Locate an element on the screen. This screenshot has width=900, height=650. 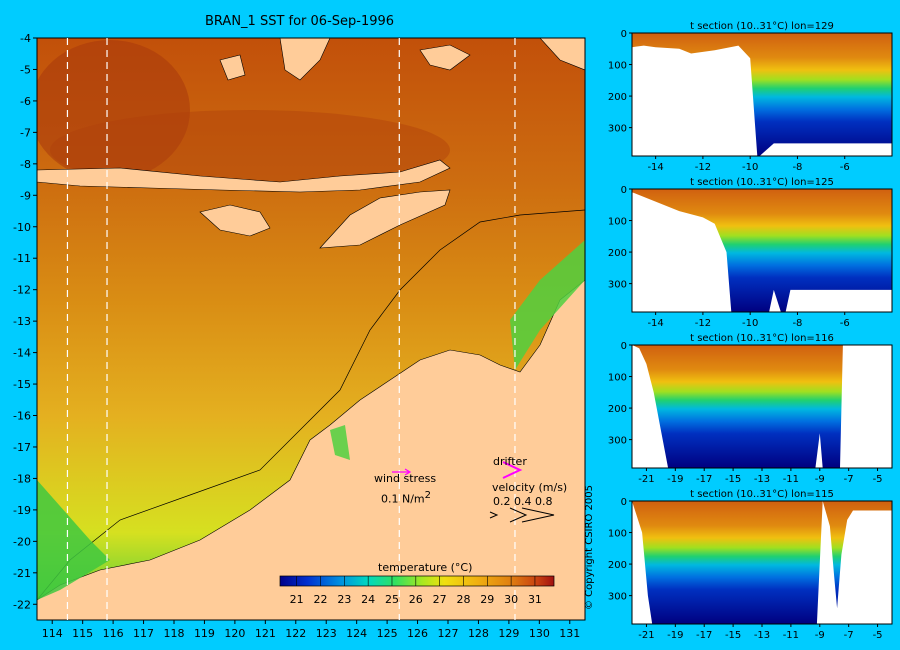
map-x-tick-label: 124 is located at coordinates (356, 633).